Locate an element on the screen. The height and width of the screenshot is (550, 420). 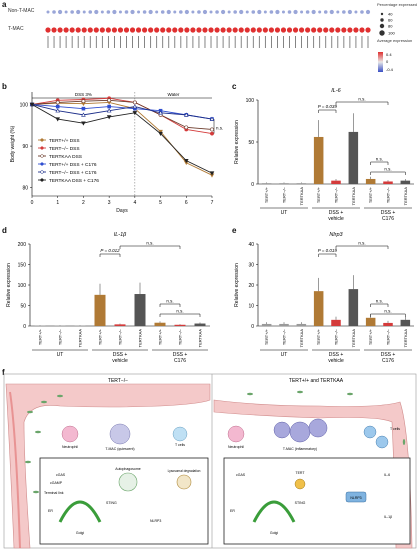
legend-avg-hi: 0.4 is located at coordinates (389, 54).